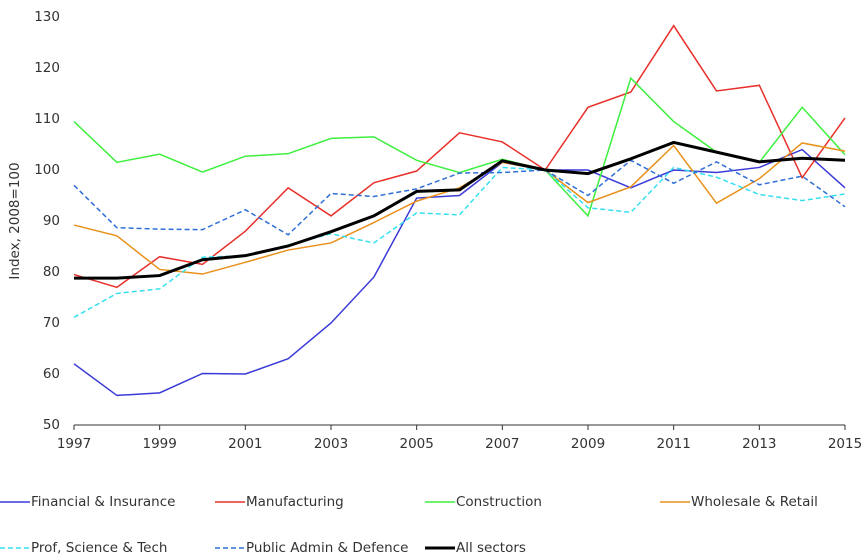 This screenshot has width=867, height=560. What do you see at coordinates (502, 444) in the screenshot?
I see `x-tick-label: 2007` at bounding box center [502, 444].